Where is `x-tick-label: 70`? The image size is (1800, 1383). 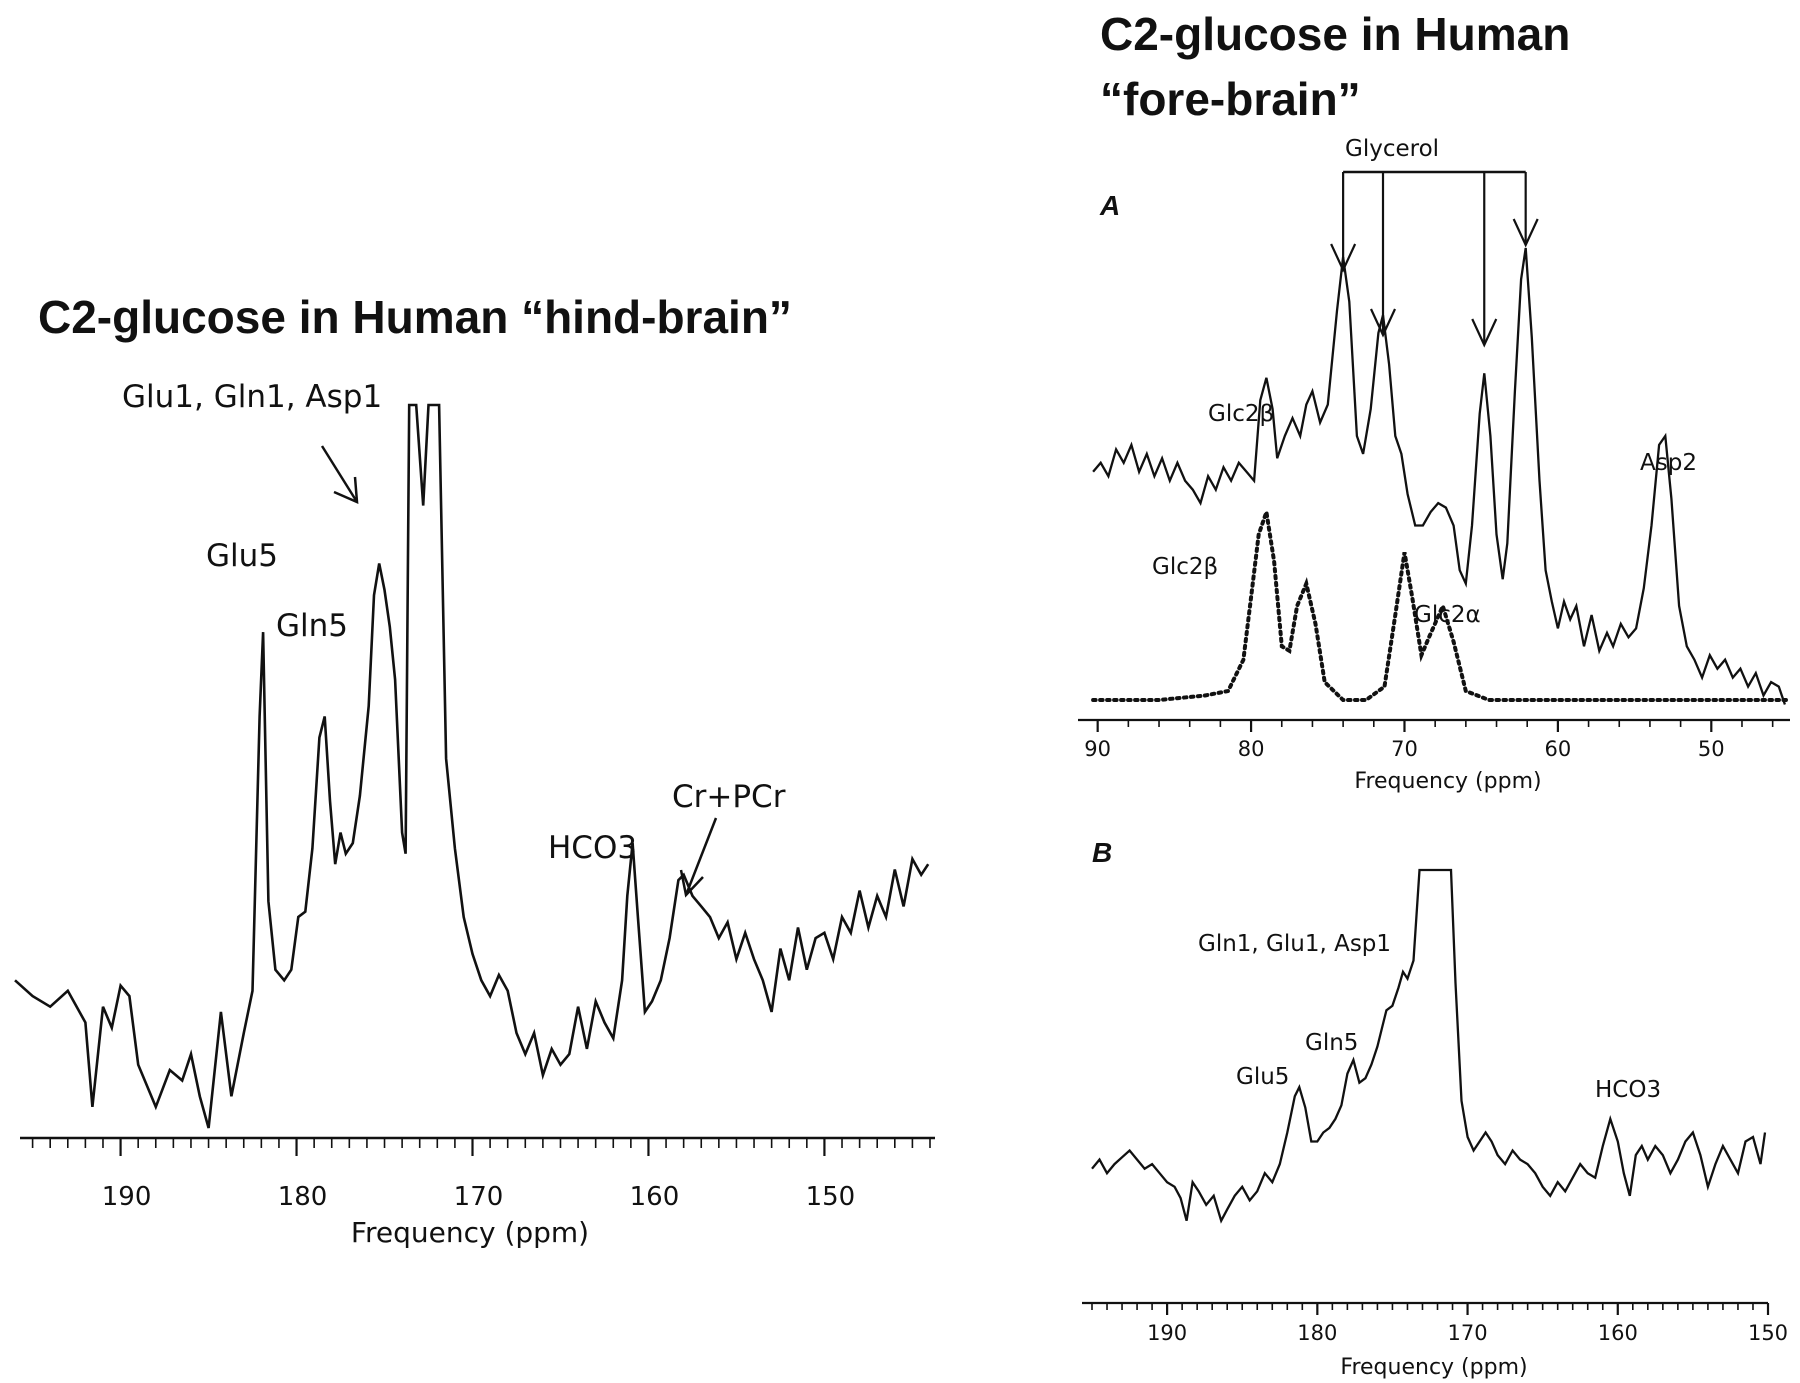 x-tick-label: 70 is located at coordinates (1404, 749).